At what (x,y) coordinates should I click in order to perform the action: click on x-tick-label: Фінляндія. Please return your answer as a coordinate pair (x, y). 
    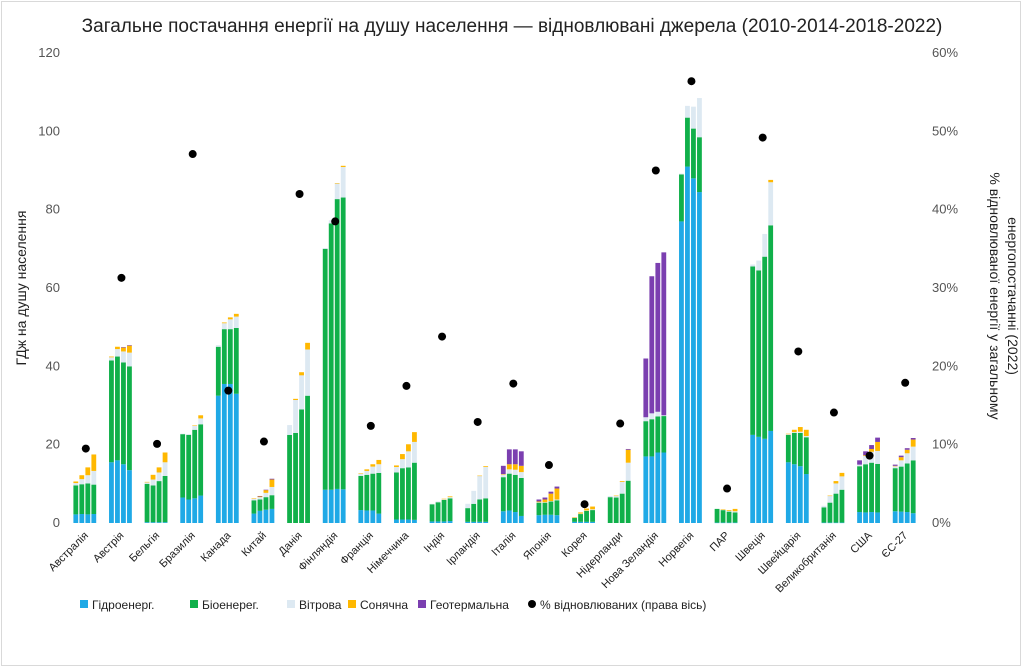
    Looking at the image, I should click on (318, 552).